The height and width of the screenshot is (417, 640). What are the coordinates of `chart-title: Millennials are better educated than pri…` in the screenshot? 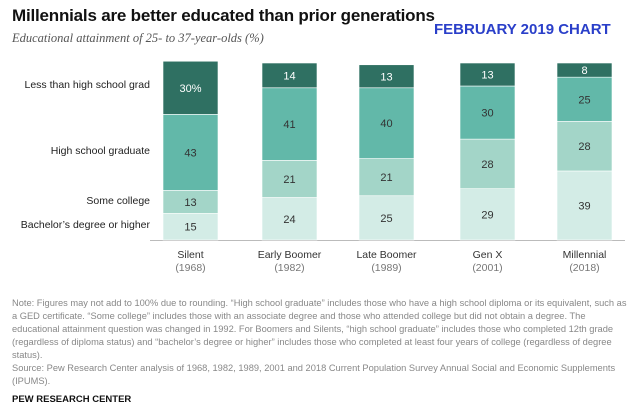 It's located at (223, 15).